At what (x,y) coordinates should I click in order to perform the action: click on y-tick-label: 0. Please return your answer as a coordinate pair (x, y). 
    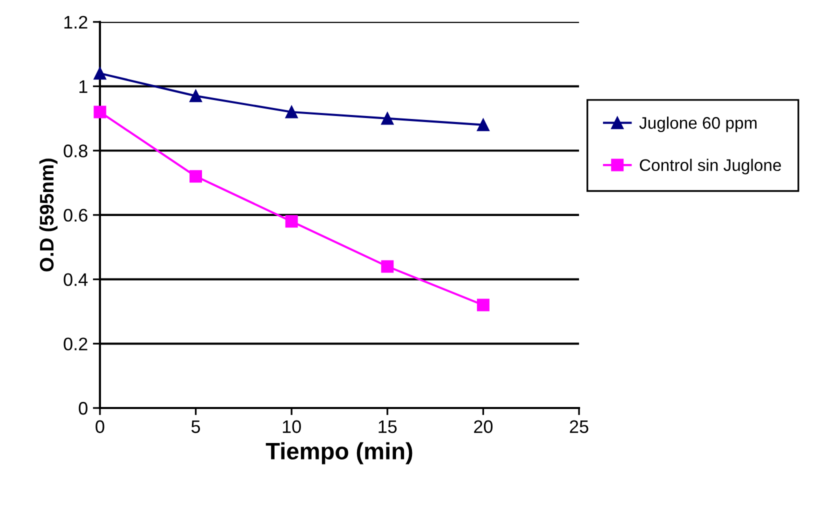
    Looking at the image, I should click on (83, 408).